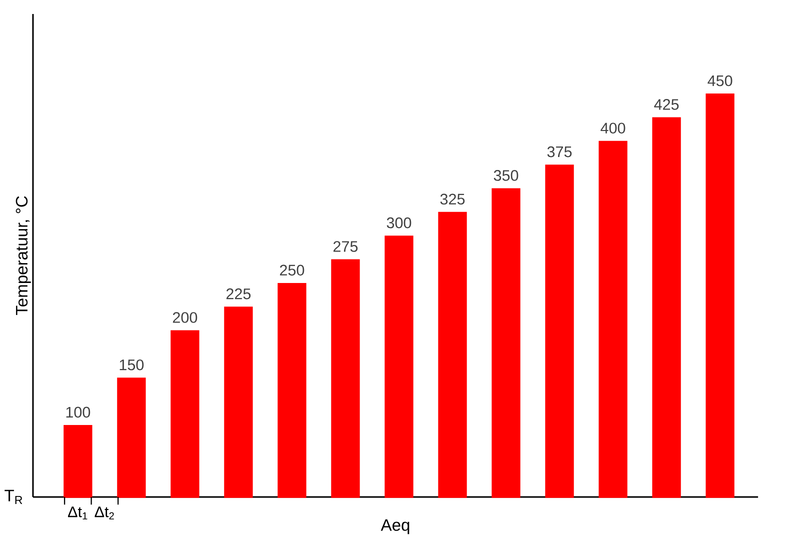  Describe the element at coordinates (613, 128) in the screenshot. I see `data-label: 400` at that location.